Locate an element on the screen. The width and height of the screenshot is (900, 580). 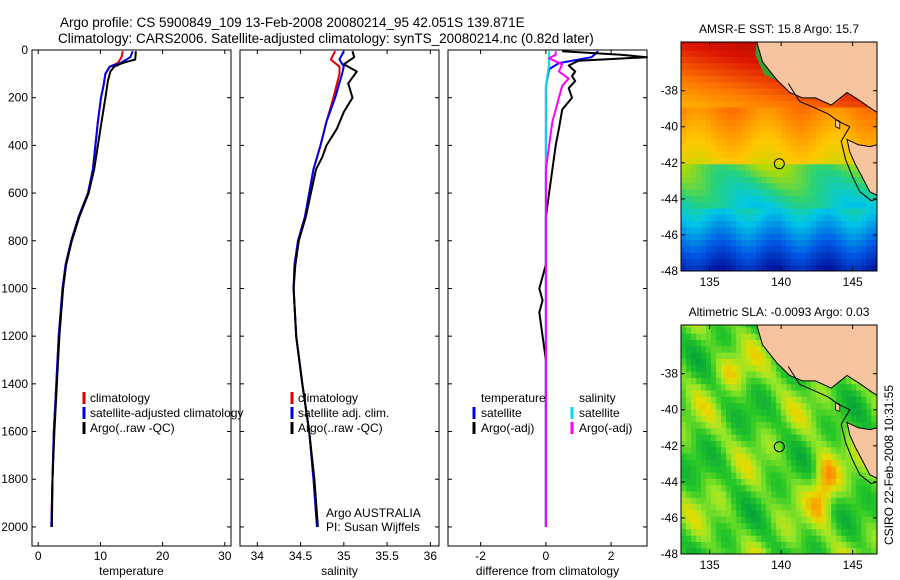
temperature-ytick-label: 1000 is located at coordinates (14, 288).